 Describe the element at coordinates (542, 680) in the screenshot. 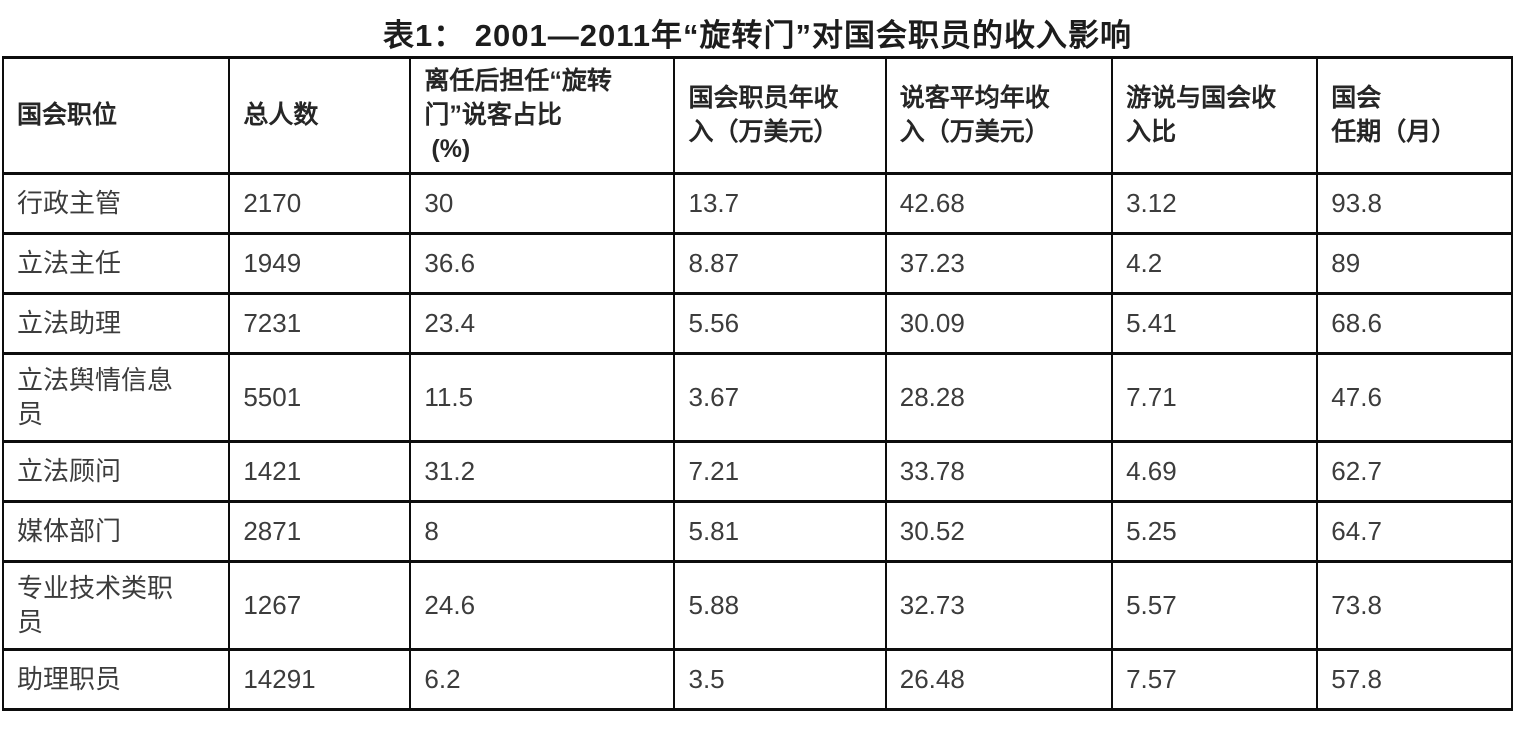

I see `table-cell: 6.2` at that location.